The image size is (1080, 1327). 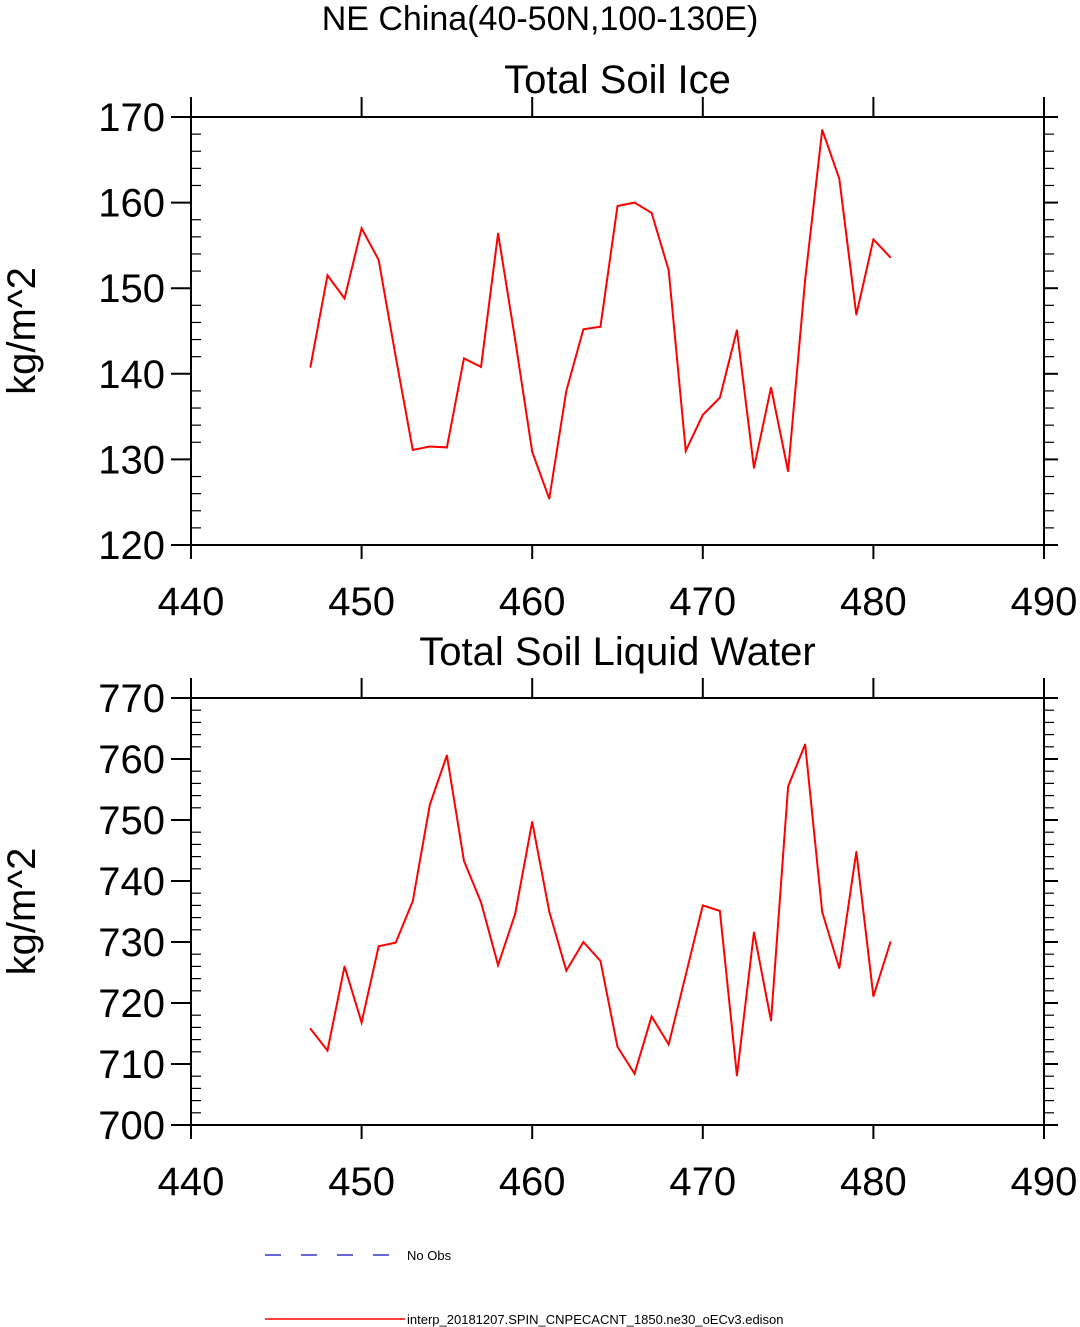 I want to click on y-tick-label: 750, so click(x=131, y=821).